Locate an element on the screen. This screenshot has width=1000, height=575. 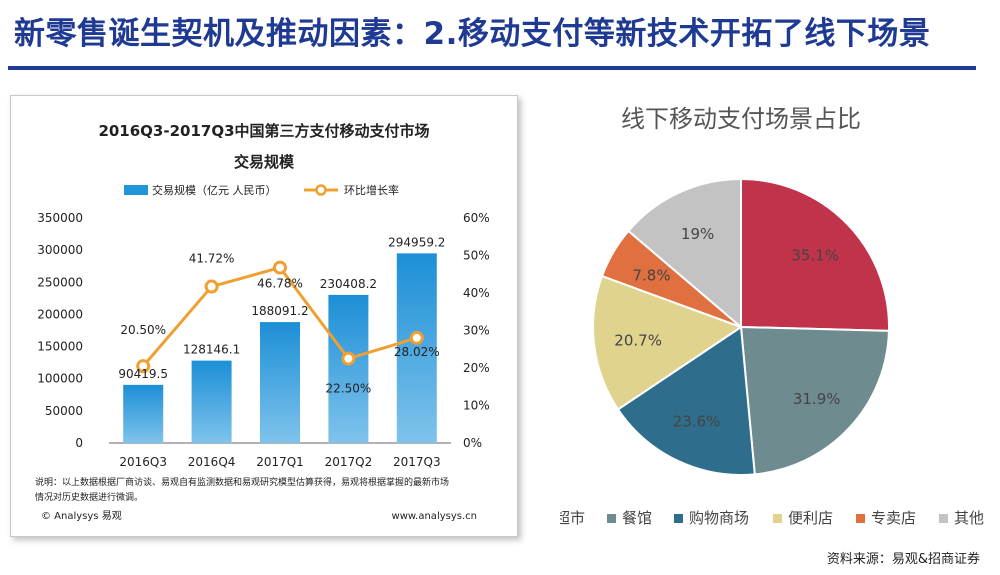
pie-slice-其他 is located at coordinates (684, 253).